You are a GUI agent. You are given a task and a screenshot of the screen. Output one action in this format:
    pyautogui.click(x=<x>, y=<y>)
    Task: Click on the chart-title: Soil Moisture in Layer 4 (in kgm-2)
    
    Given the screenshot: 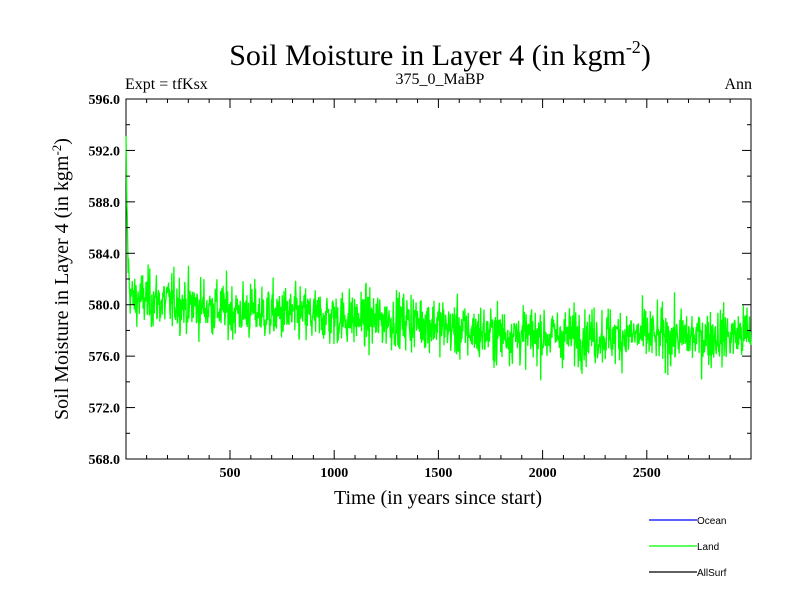 What is the action you would take?
    pyautogui.click(x=440, y=54)
    